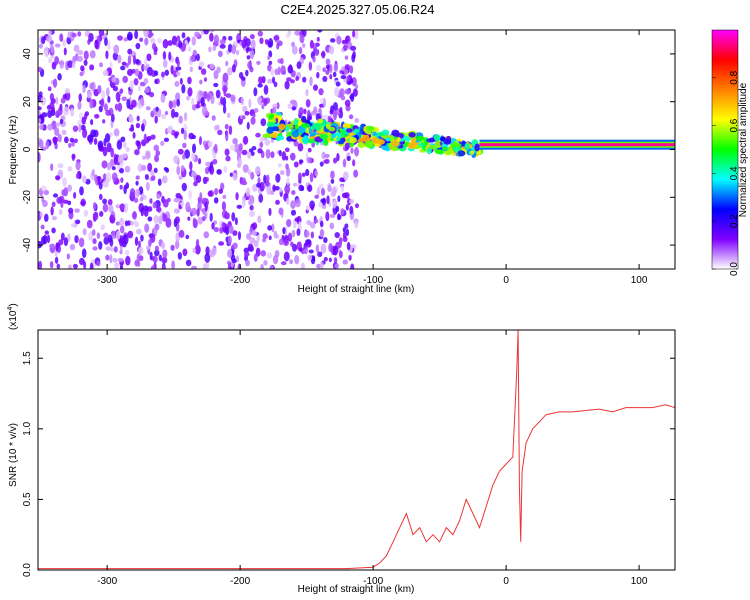 Image resolution: width=750 pixels, height=600 pixels. What do you see at coordinates (734, 125) in the screenshot?
I see `colorbar-tick-label: 0.6` at bounding box center [734, 125].